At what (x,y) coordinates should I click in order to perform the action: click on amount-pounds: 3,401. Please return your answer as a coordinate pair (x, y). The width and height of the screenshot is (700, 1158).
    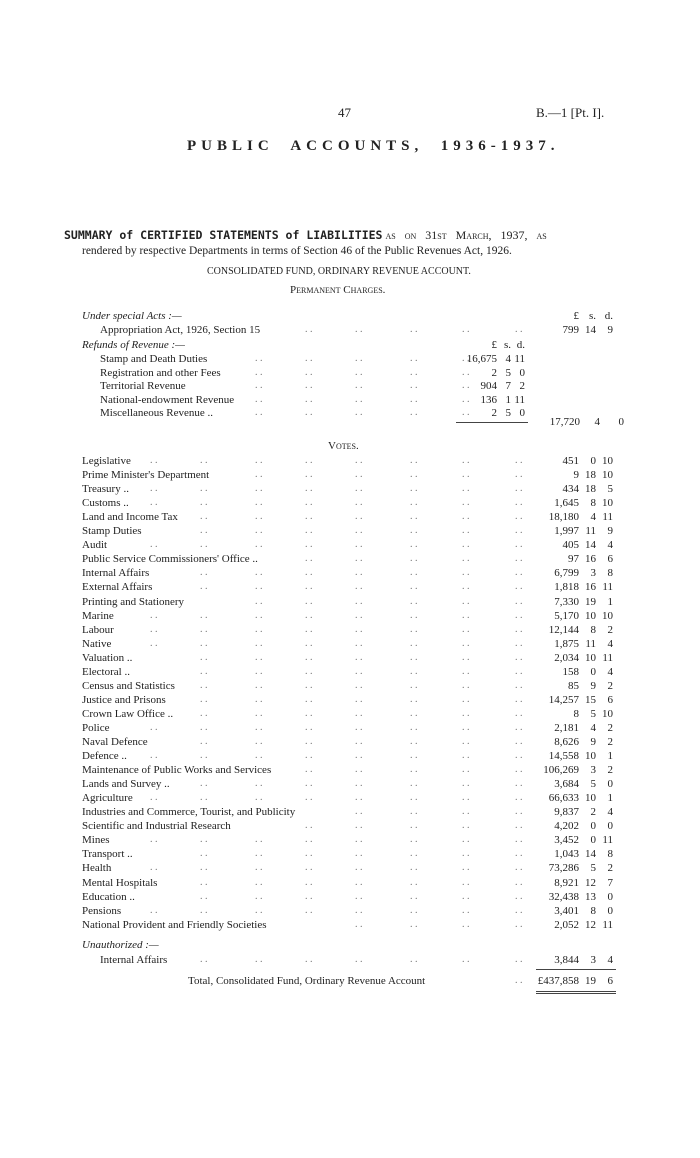
    Looking at the image, I should click on (566, 910).